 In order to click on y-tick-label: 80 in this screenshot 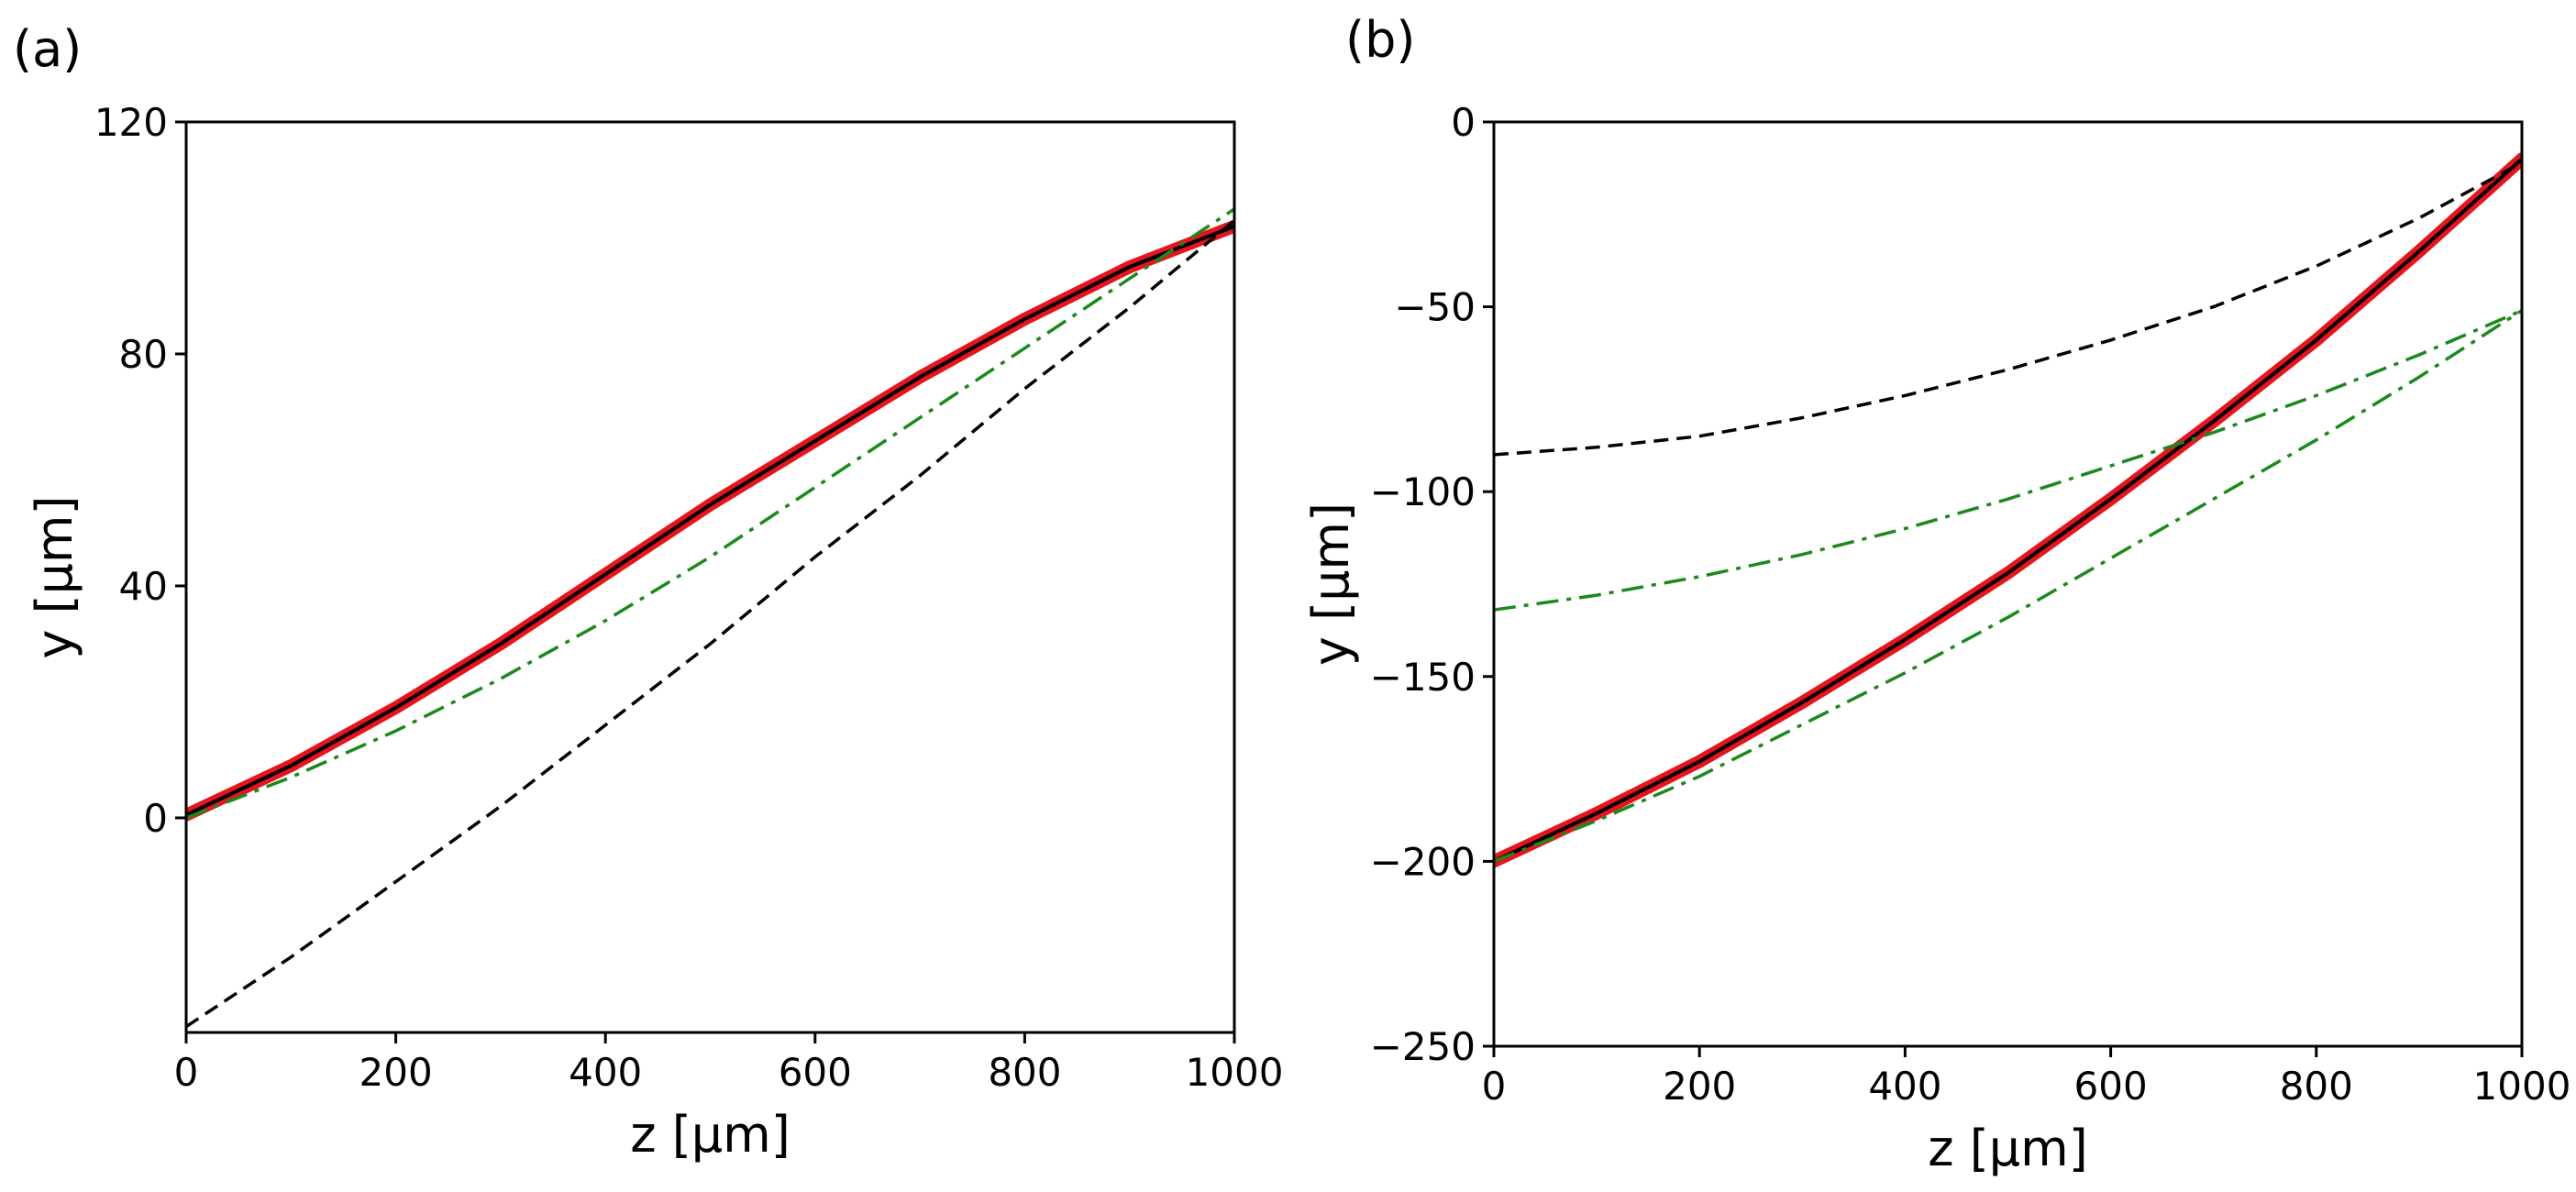, I will do `click(143, 354)`.